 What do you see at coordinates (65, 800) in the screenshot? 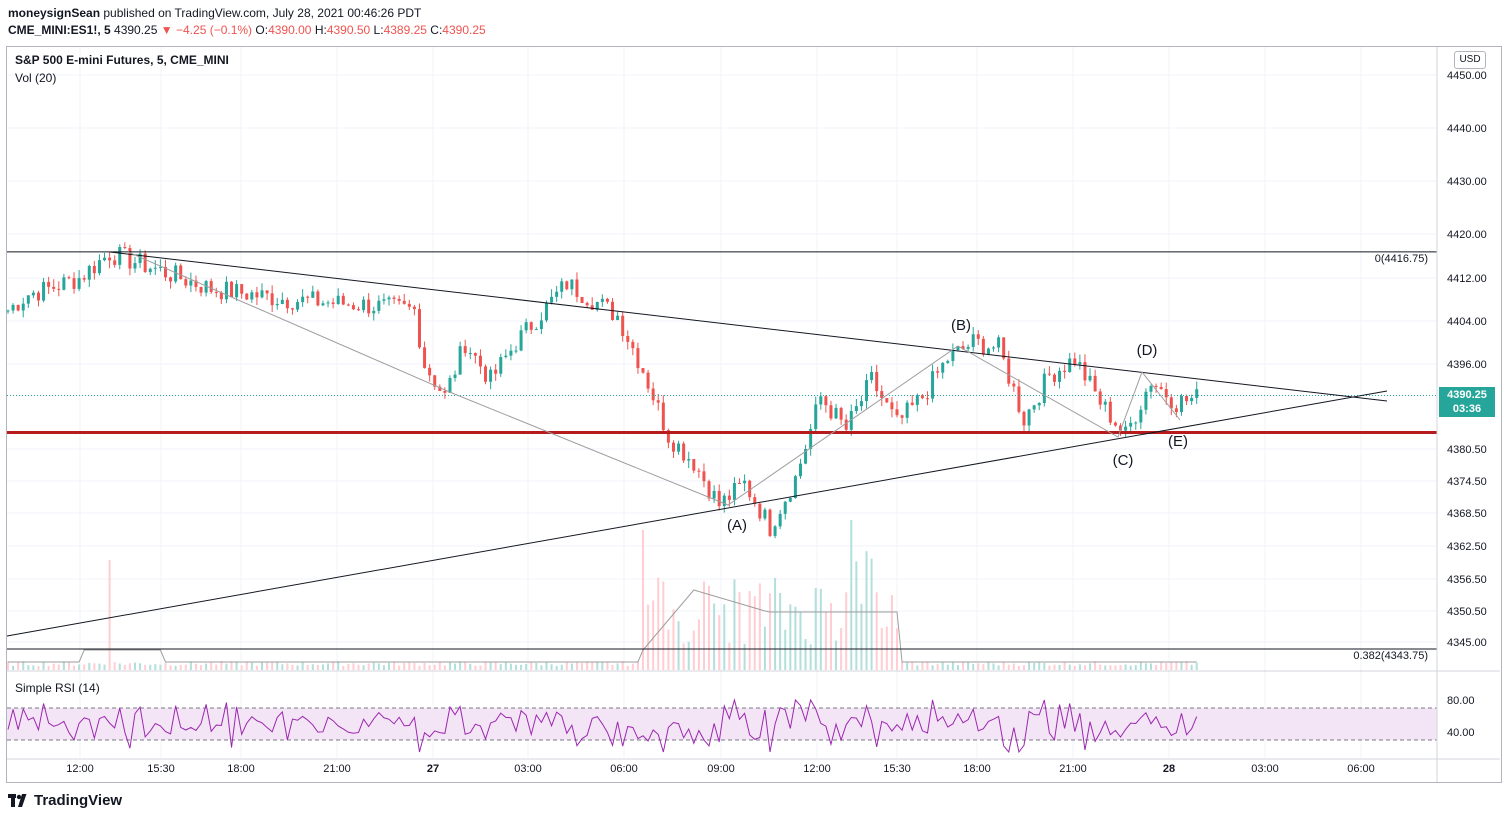
I see `tradingview-logo: TradingView` at bounding box center [65, 800].